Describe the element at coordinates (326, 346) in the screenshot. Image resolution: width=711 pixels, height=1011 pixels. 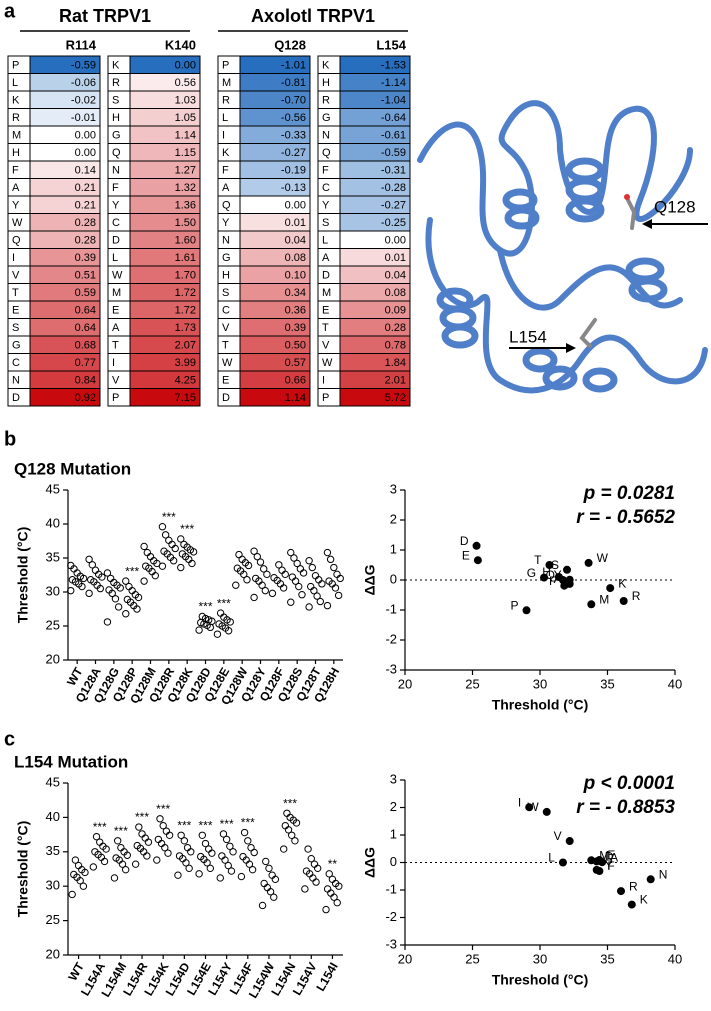
I see `residue: V` at that location.